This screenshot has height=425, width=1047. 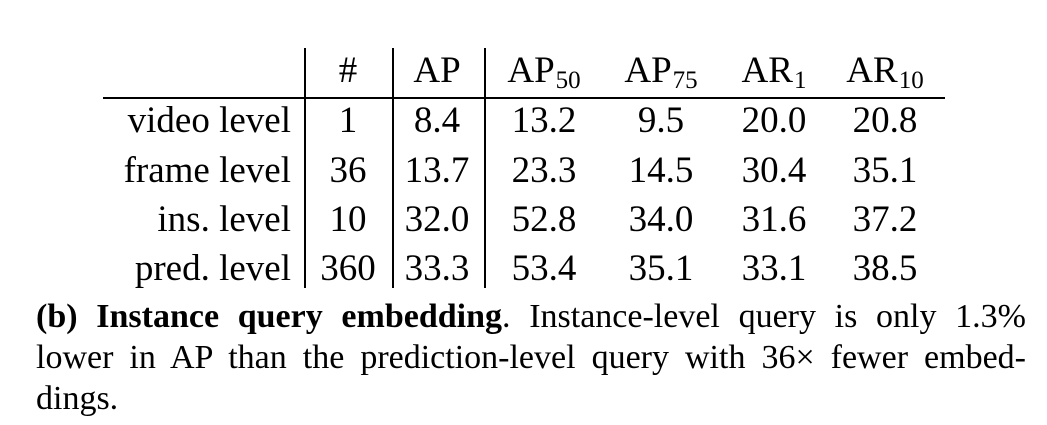 What do you see at coordinates (872, 70) in the screenshot?
I see `col-header-ar10-text: AR` at bounding box center [872, 70].